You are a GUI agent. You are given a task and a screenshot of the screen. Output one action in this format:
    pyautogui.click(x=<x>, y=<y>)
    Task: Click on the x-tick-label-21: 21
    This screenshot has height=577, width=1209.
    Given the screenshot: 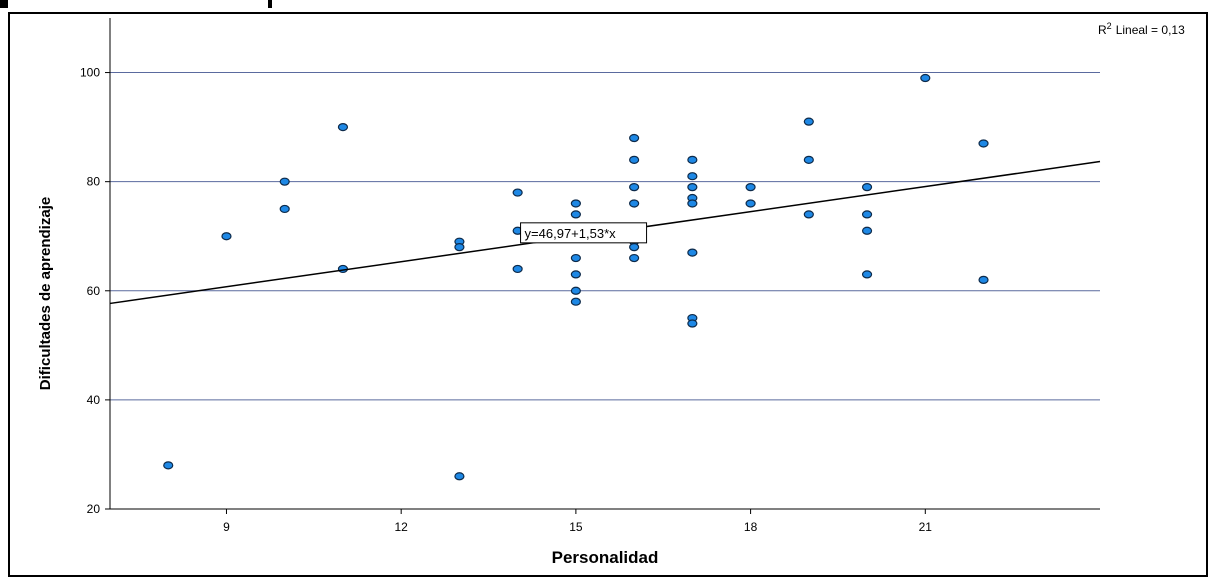 What is the action you would take?
    pyautogui.click(x=926, y=527)
    